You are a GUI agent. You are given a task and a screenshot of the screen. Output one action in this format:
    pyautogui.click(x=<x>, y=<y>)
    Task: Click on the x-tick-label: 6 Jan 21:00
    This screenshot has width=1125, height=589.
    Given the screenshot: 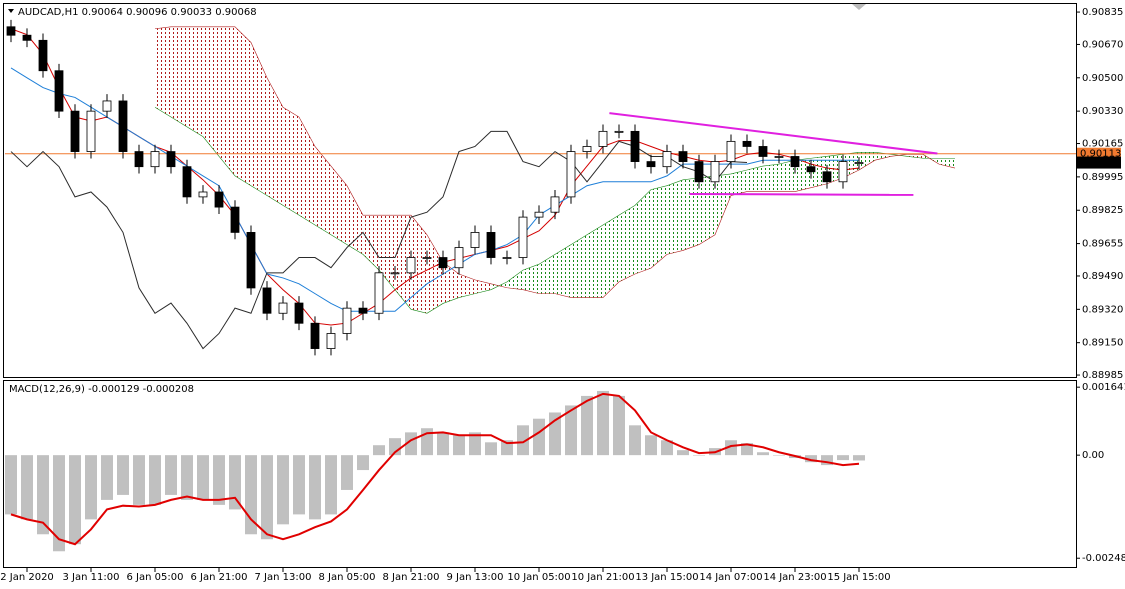 What is the action you would take?
    pyautogui.click(x=219, y=577)
    